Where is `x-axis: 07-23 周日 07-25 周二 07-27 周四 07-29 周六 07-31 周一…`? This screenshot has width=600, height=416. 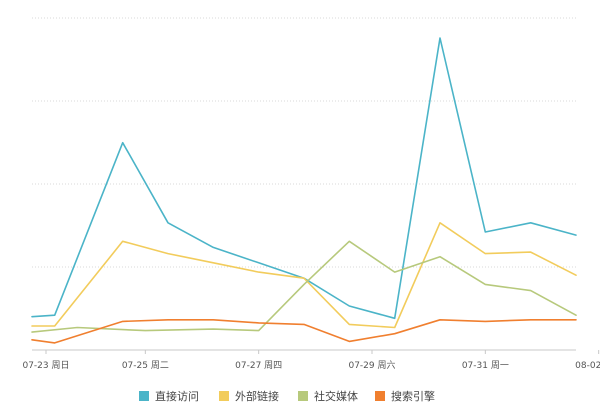 x-axis: 07-23 周日 07-25 周二 07-27 周四 07-29 周六 07-31 周一… is located at coordinates (311, 360).